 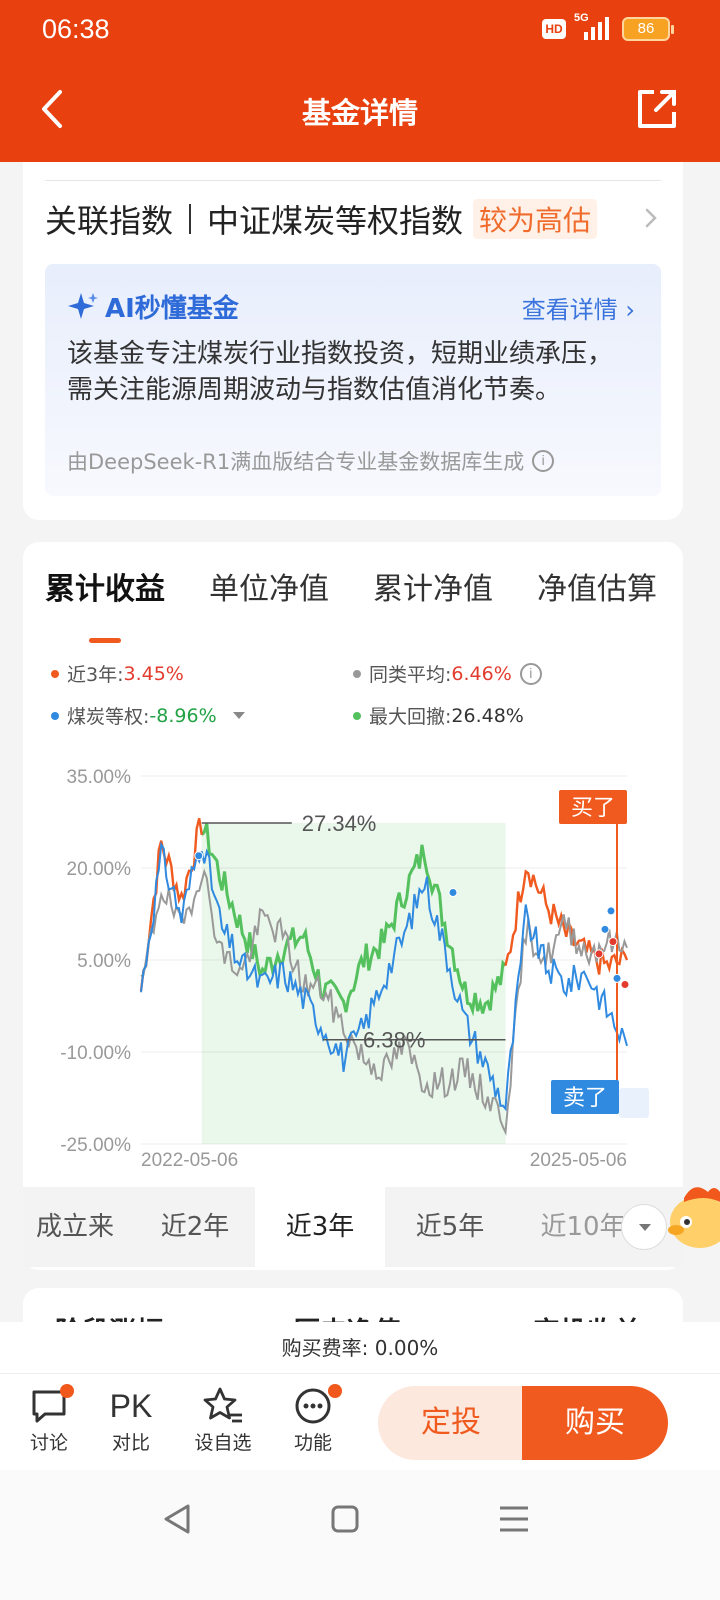 I want to click on share-button, so click(x=657, y=109).